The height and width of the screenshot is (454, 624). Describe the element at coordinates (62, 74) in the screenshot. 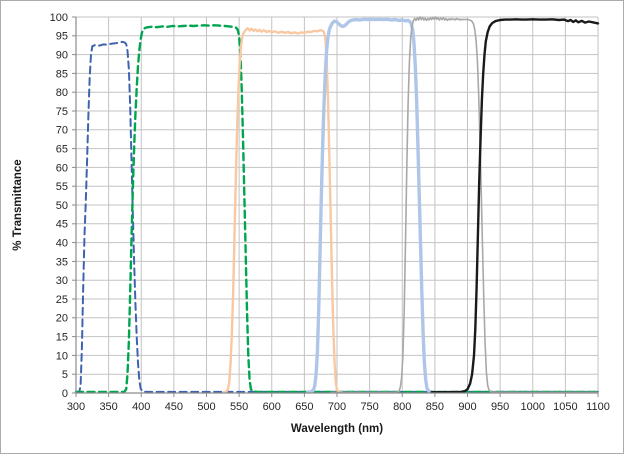

I see `y-tick-label: 85` at that location.